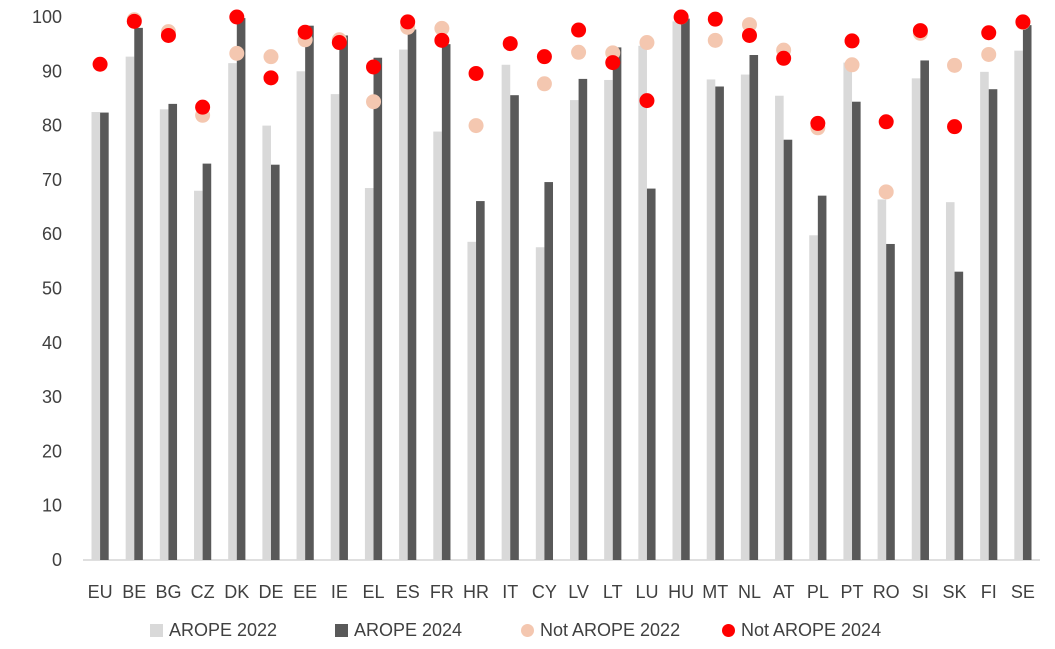 Image resolution: width=1055 pixels, height=649 pixels. I want to click on x-tick-label: RO, so click(886, 592).